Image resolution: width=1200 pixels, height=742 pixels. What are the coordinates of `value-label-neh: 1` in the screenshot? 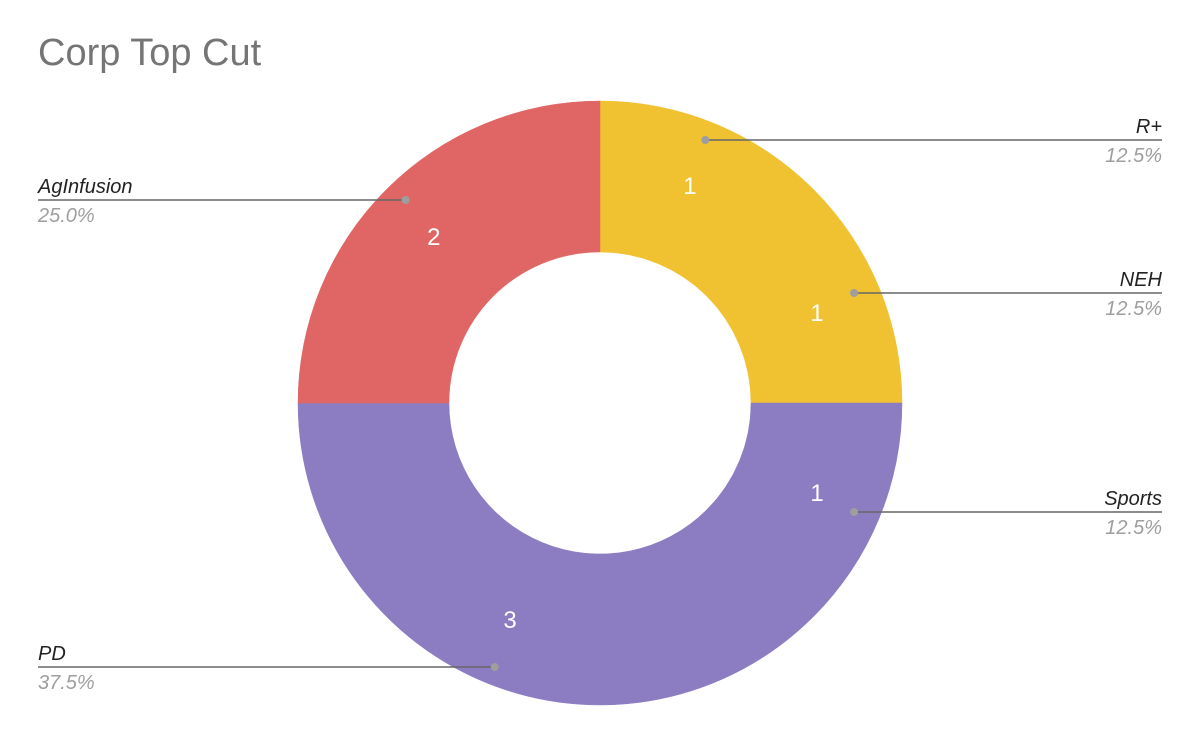 It's located at (816, 313).